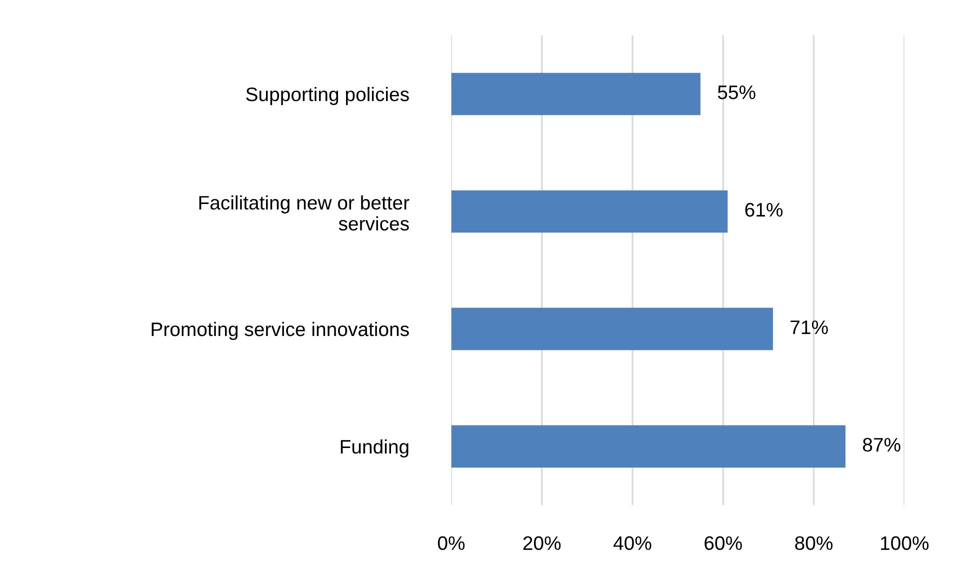 Image resolution: width=956 pixels, height=578 pixels. Describe the element at coordinates (304, 213) in the screenshot. I see `y-tick-label: Facilitating new or better services` at that location.